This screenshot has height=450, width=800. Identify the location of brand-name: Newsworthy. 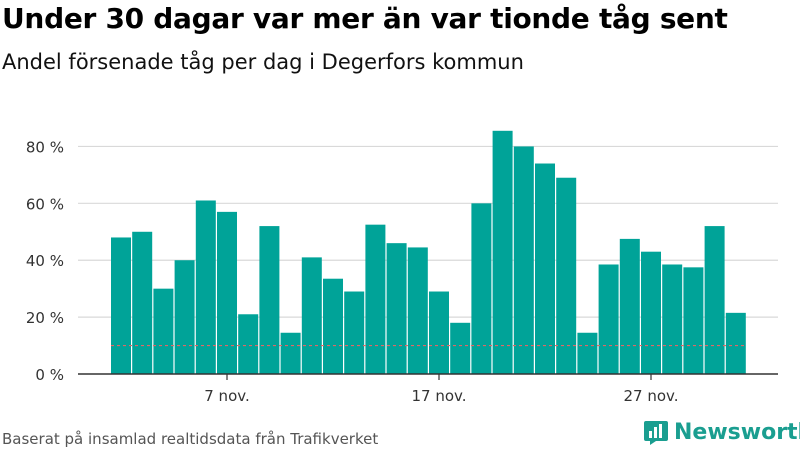
(737, 432).